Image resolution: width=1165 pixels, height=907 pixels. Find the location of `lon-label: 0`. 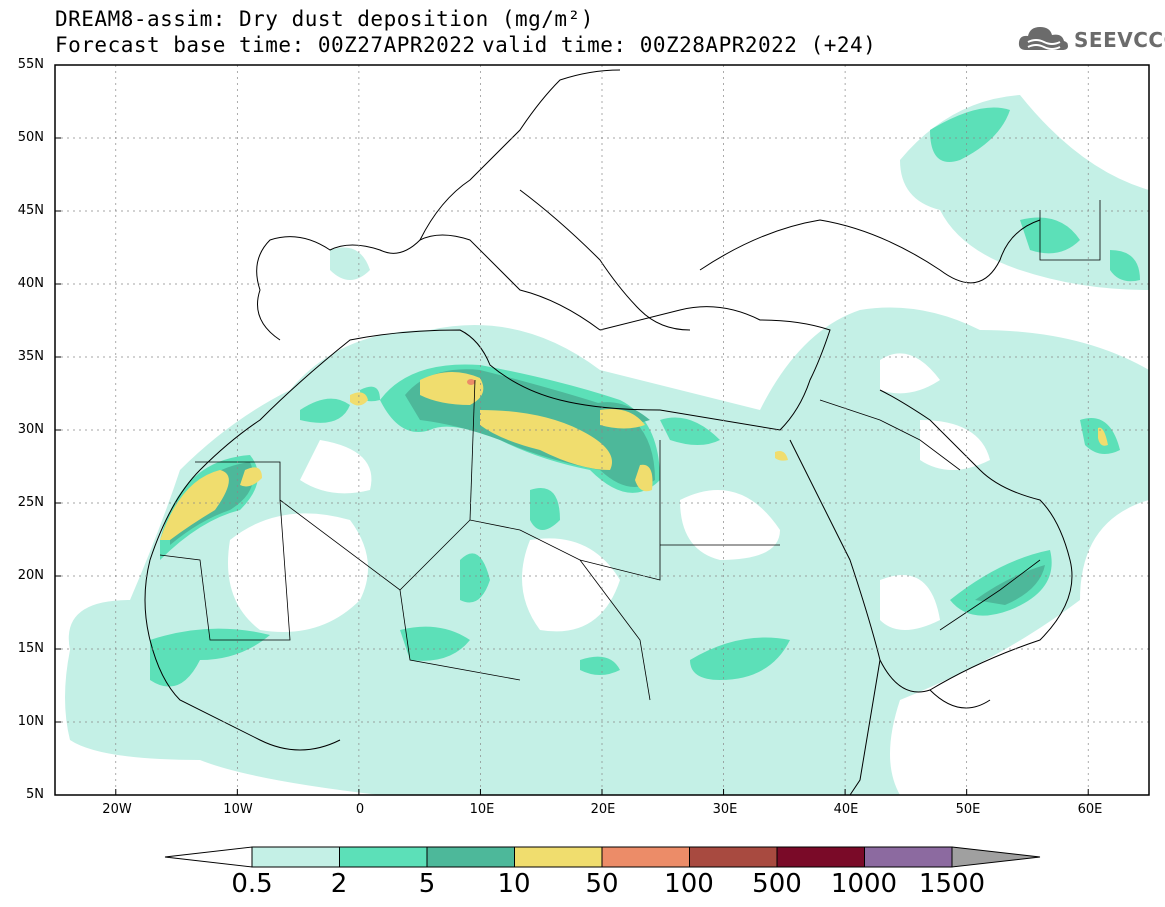

lon-label: 0 is located at coordinates (360, 809).